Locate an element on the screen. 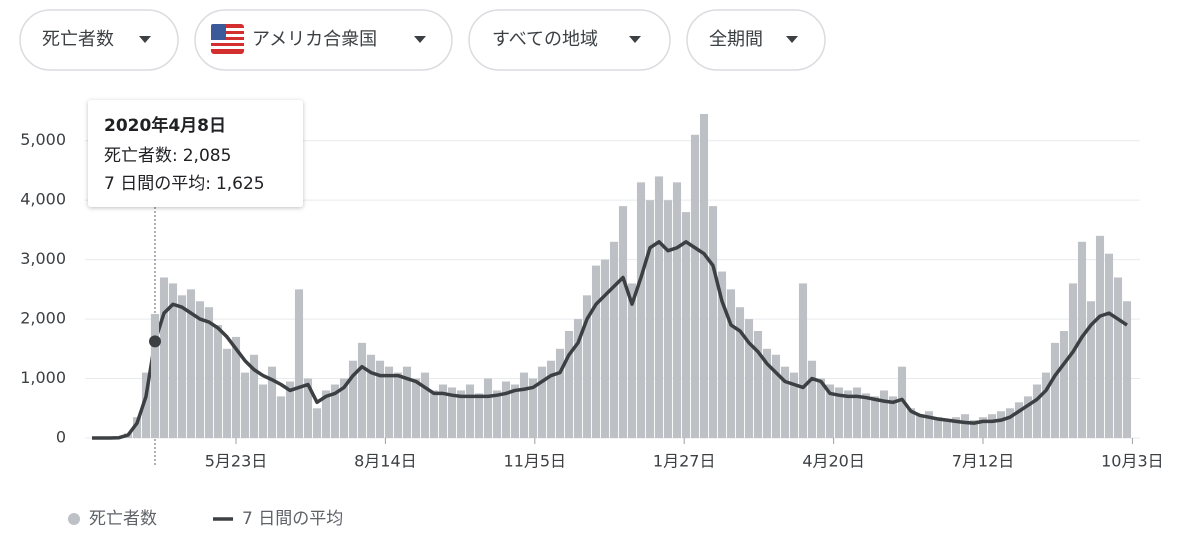  filter-metric: 死亡者数 is located at coordinates (99, 40).